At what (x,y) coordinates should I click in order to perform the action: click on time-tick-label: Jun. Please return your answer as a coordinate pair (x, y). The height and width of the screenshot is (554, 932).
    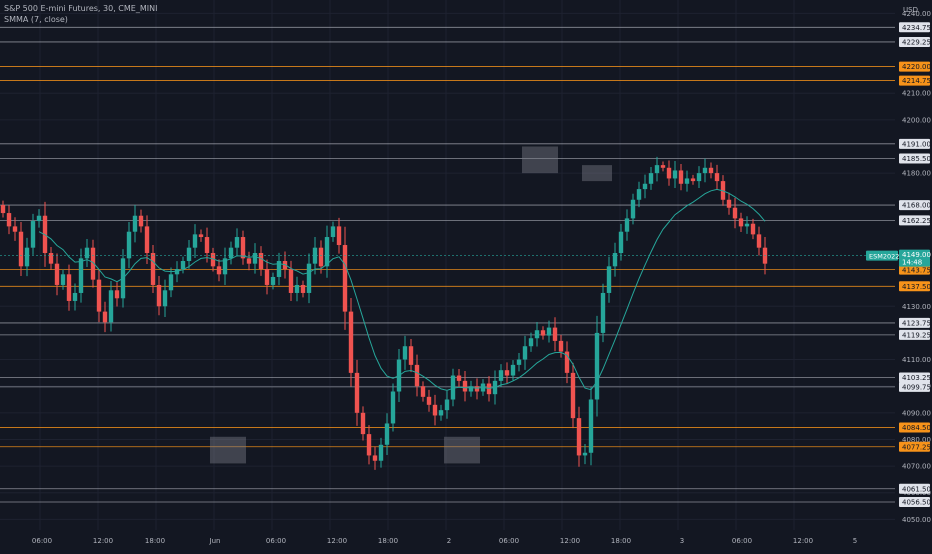
    Looking at the image, I should click on (215, 541).